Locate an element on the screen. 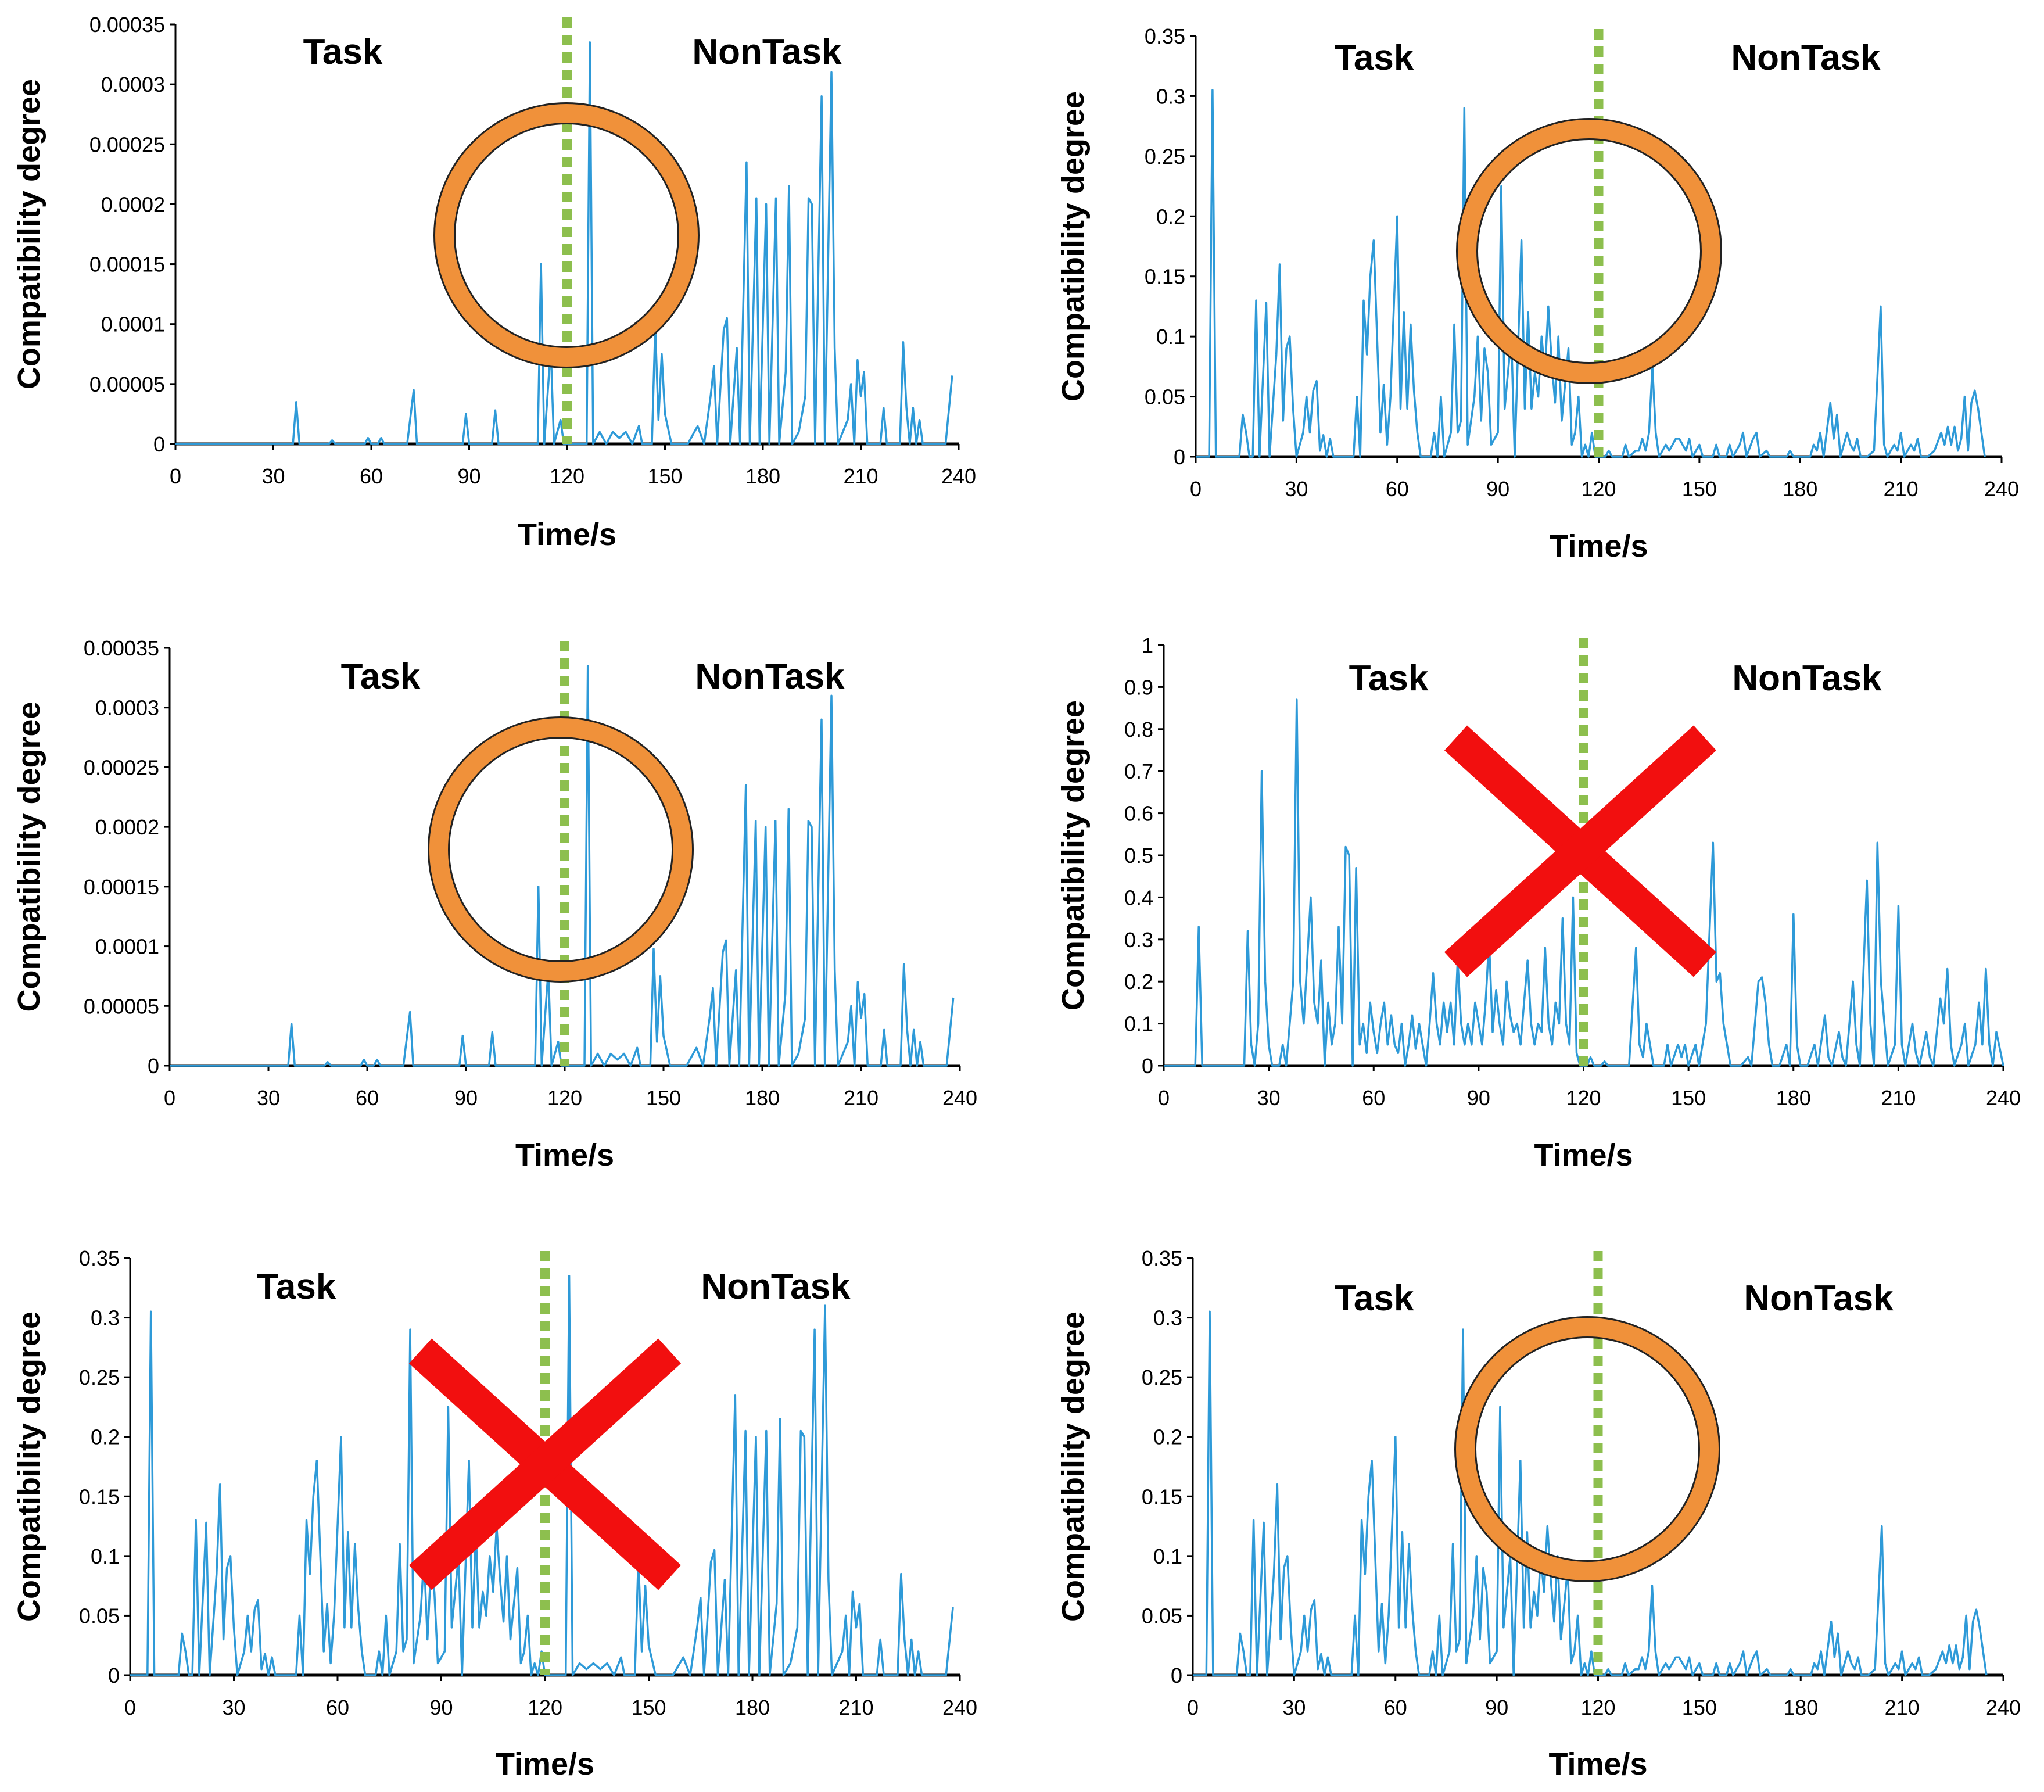 The image size is (2044, 1792). y-tick-label: 0.6 is located at coordinates (1138, 814).